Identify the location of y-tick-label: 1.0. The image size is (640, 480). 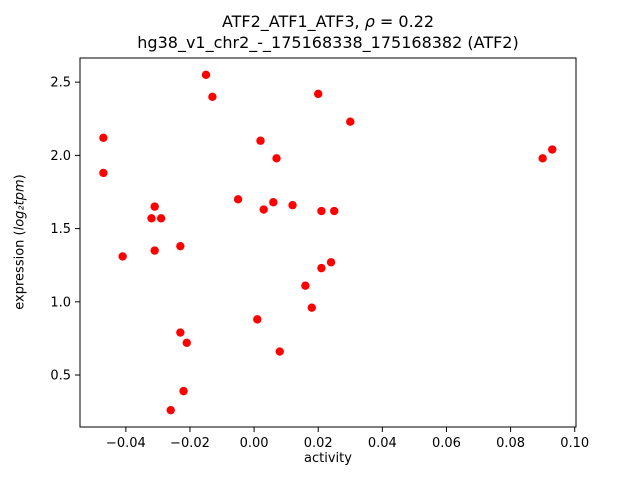
(60, 302).